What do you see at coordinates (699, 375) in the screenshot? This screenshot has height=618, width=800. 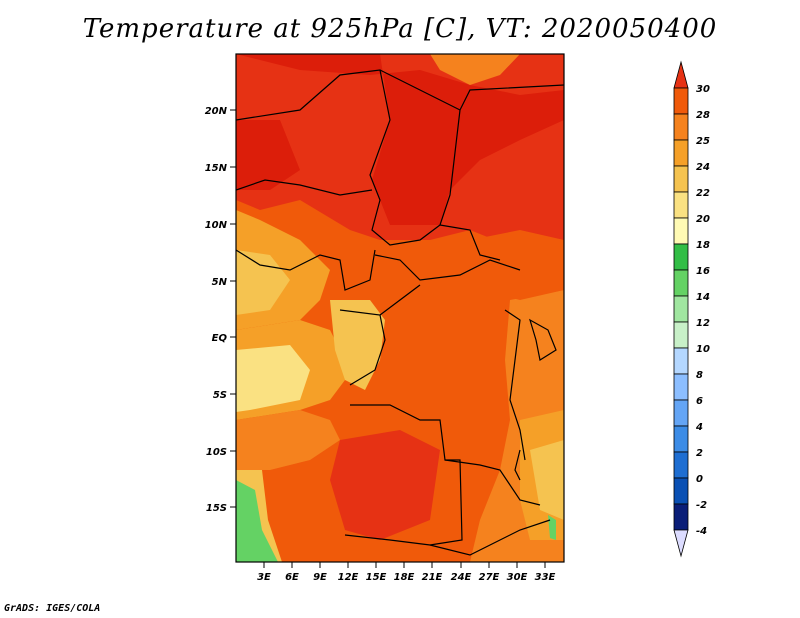 I see `colorbar-label: 8` at bounding box center [699, 375].